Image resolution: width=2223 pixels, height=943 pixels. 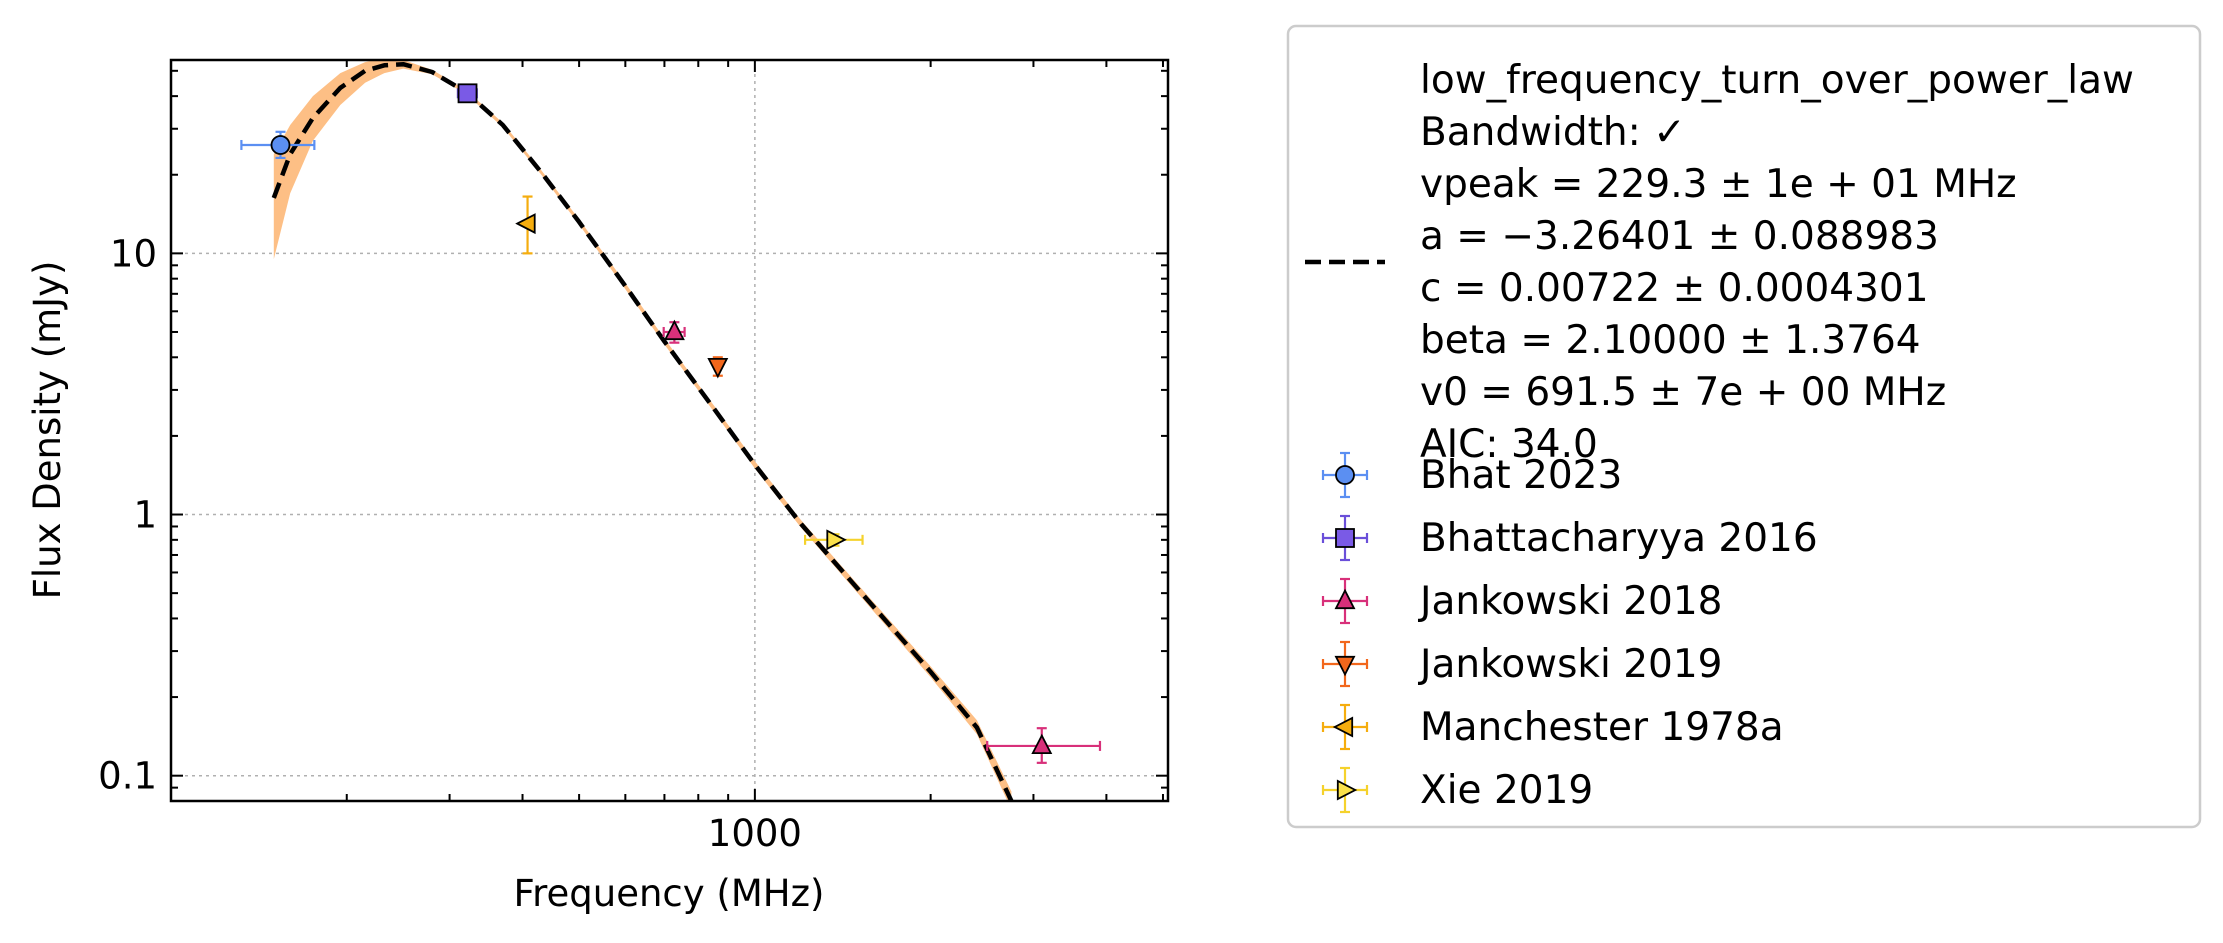 I want to click on legend-entry: Manchester 1978a, so click(x=1552, y=727).